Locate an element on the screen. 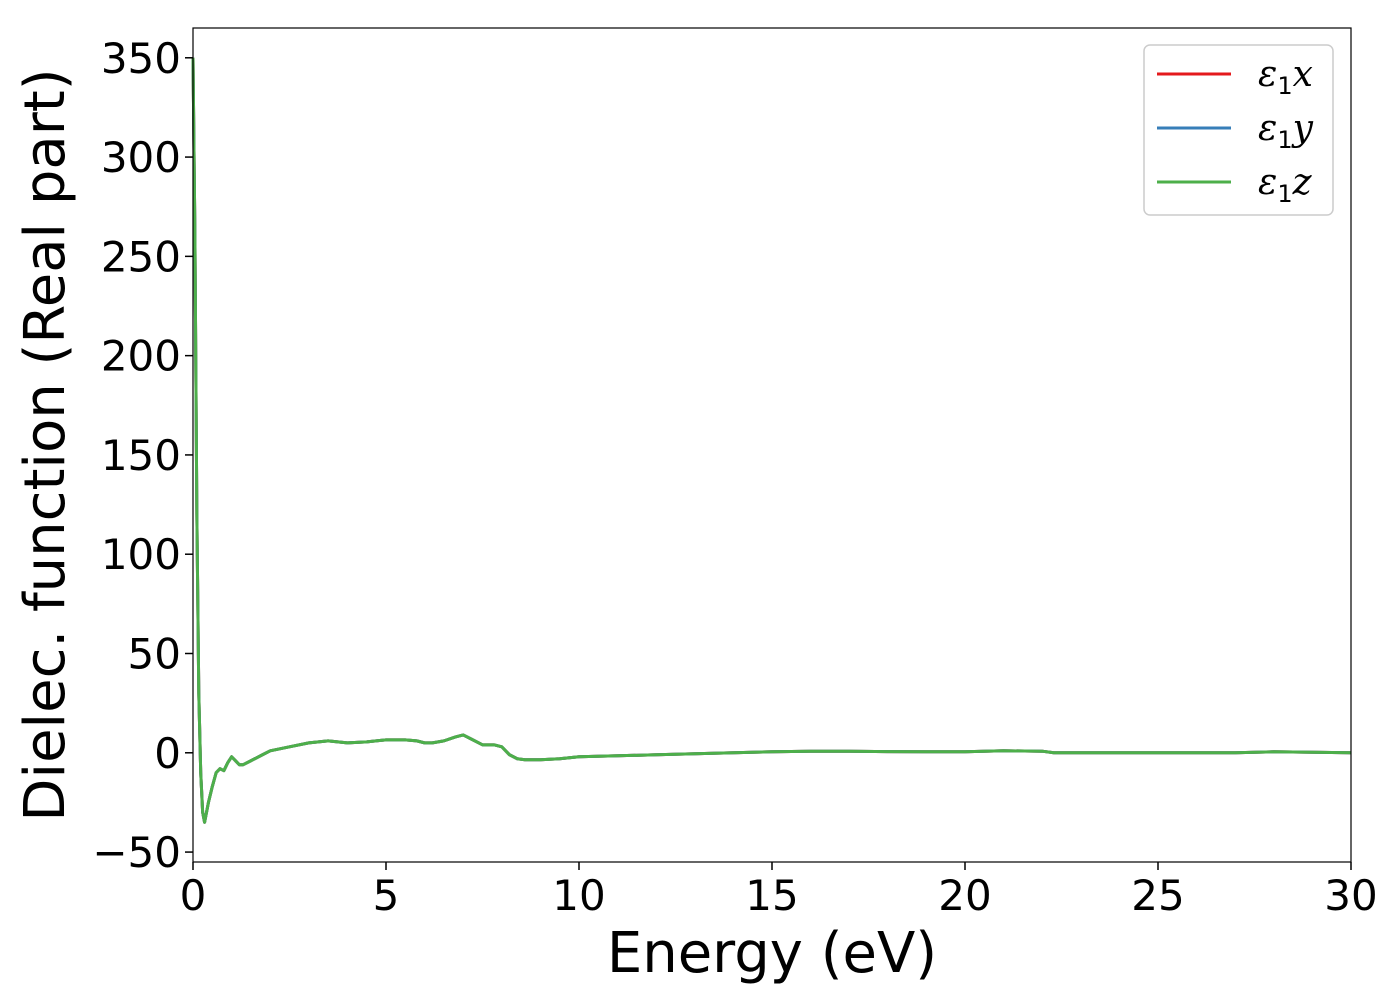 Image resolution: width=1400 pixels, height=1000 pixels. y-tick-label: 350 is located at coordinates (141, 58).